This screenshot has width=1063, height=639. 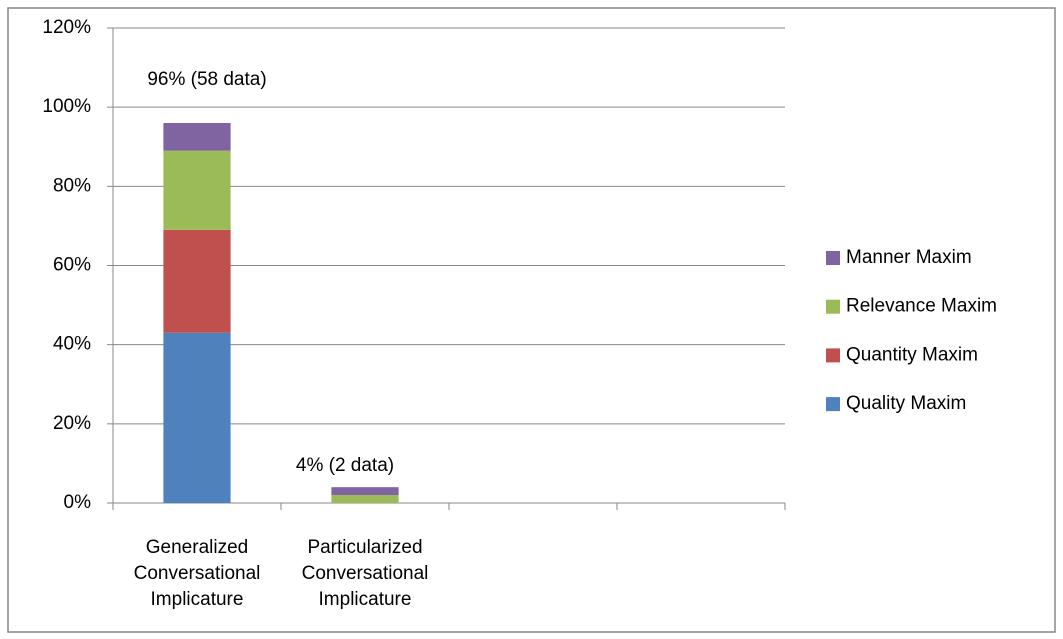 I want to click on y-tick-label: 120%, so click(x=66, y=27).